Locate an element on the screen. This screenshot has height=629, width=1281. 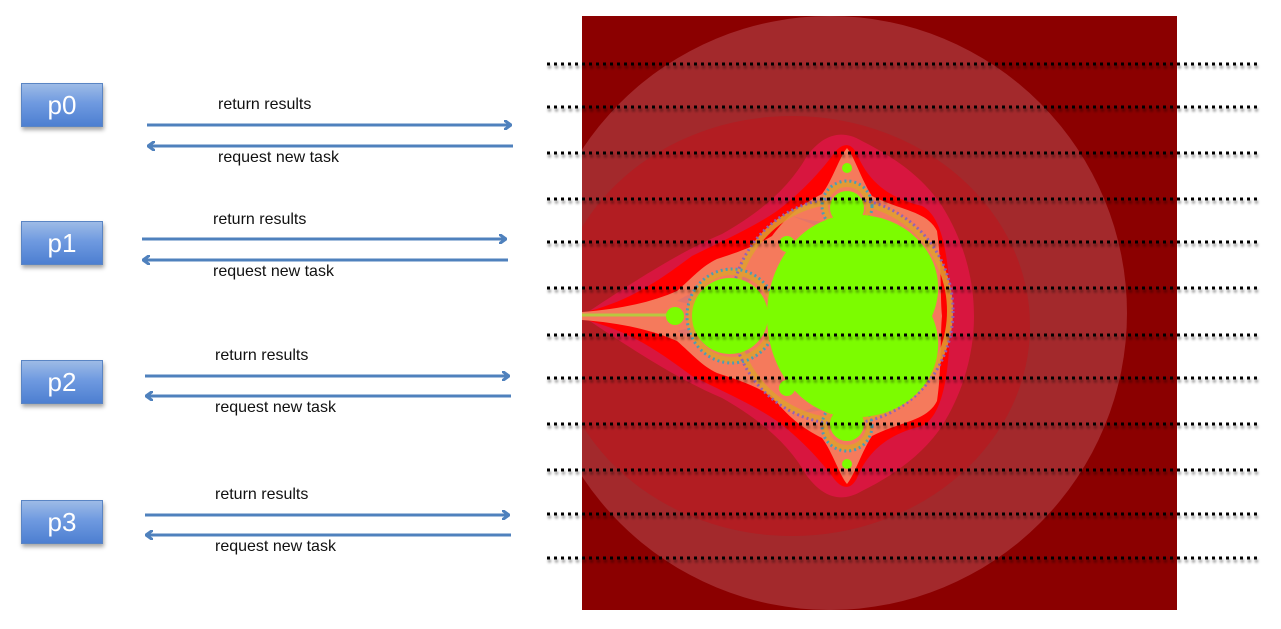
process-box-p2: p2 is located at coordinates (62, 382).